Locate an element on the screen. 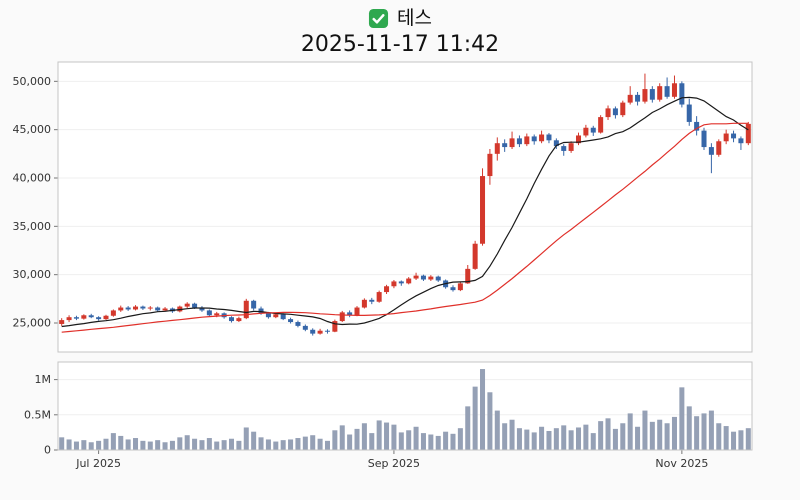 The image size is (800, 500). price-tick-label: 35,000 is located at coordinates (32, 226).